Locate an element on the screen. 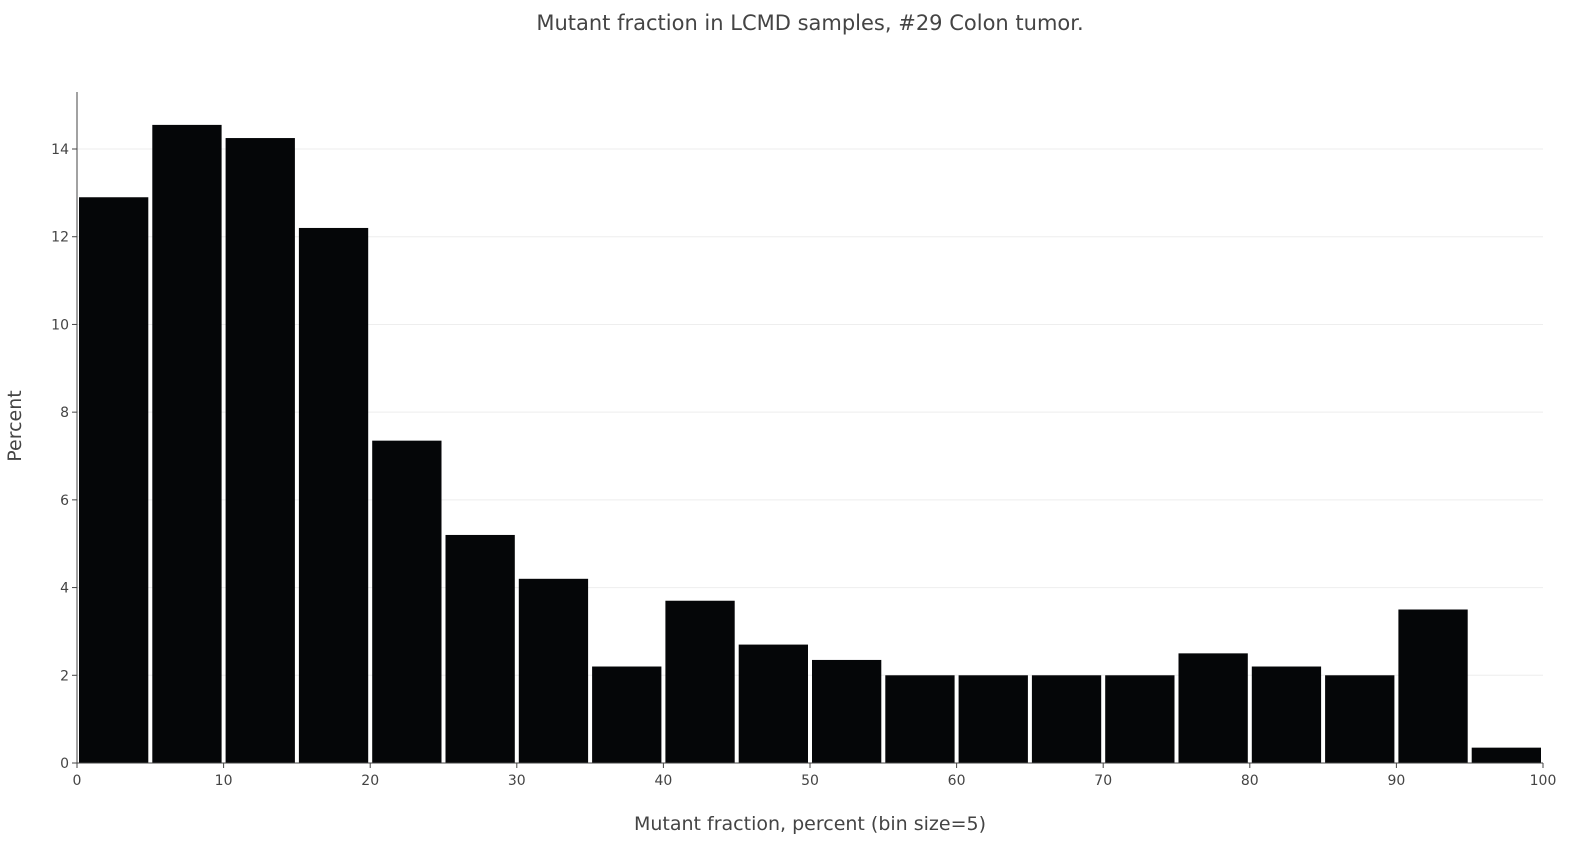  x-tick-label: 10 is located at coordinates (224, 781).